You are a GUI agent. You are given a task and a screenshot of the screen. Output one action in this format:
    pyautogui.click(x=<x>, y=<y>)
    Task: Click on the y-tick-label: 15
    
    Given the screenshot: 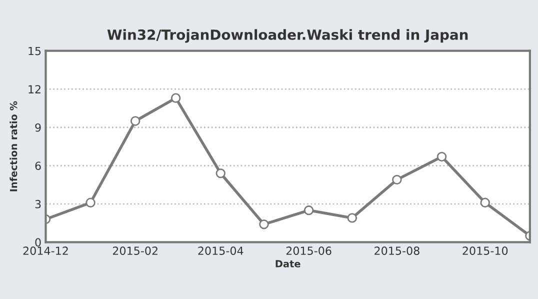 What is the action you would take?
    pyautogui.click(x=34, y=51)
    